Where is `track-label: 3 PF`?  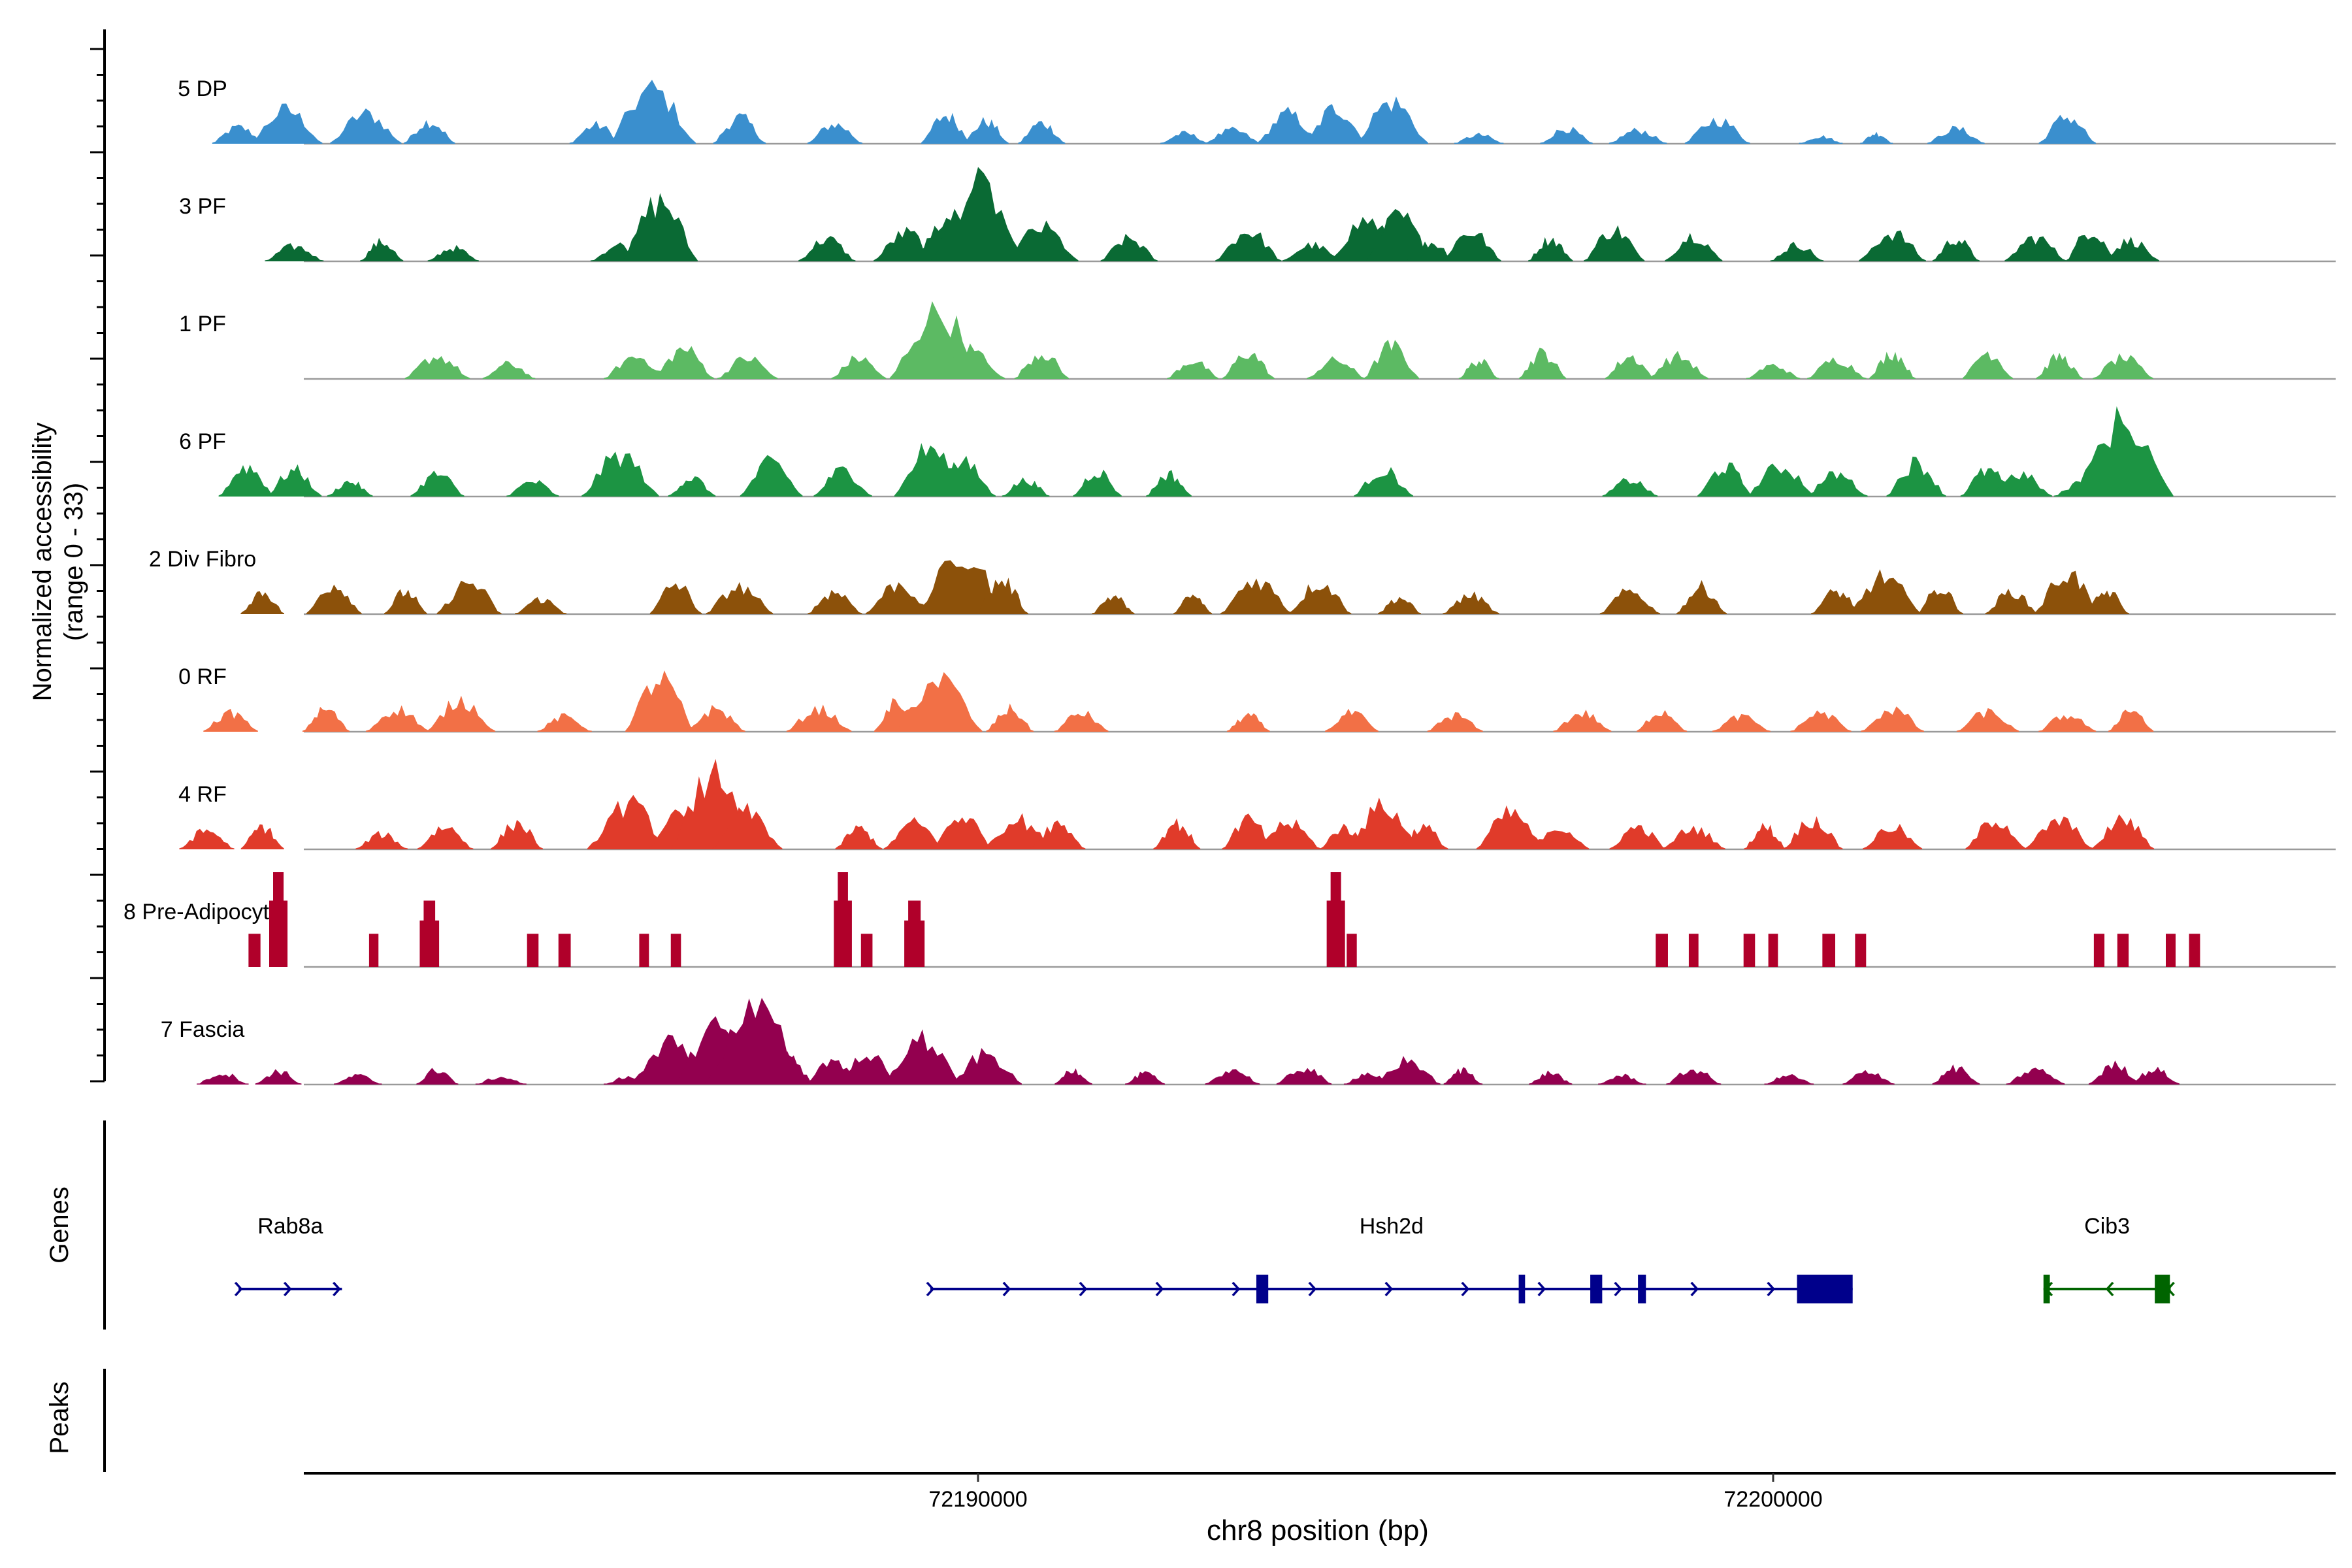
track-label: 3 PF is located at coordinates (202, 206).